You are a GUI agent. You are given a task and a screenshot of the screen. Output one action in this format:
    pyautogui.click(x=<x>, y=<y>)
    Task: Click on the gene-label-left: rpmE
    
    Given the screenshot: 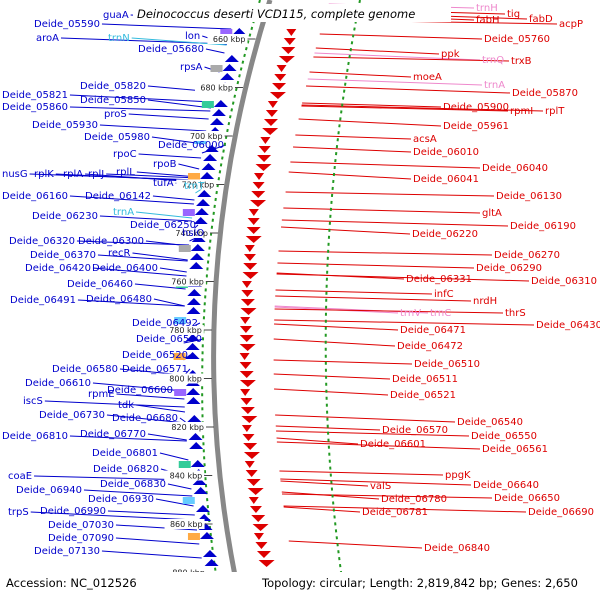 What is the action you would take?
    pyautogui.click(x=101, y=394)
    